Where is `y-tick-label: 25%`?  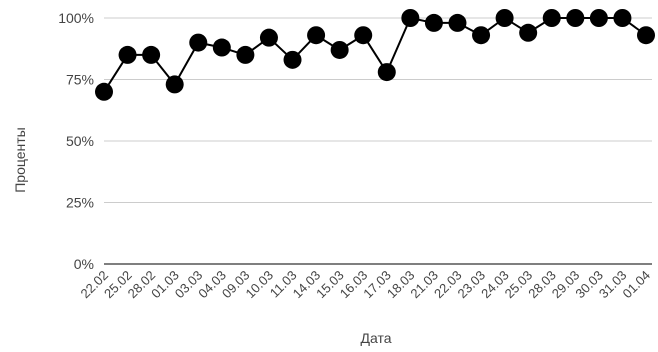 y-tick-label: 25% is located at coordinates (80, 203).